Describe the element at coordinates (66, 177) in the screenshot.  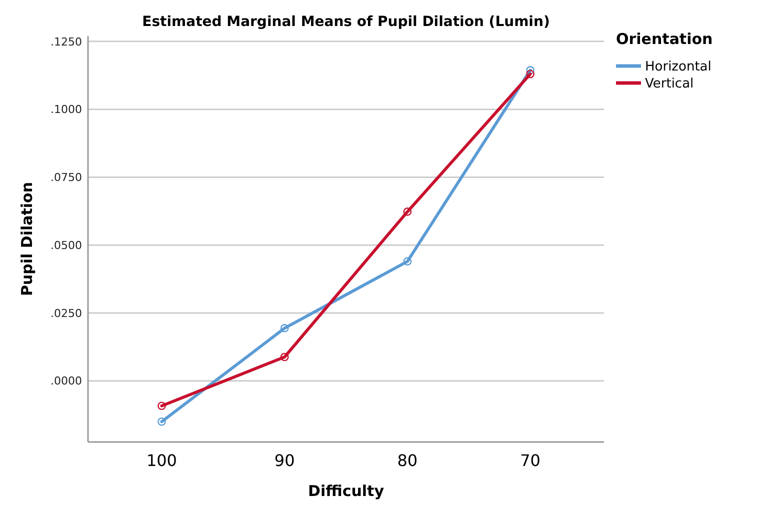
I see `y-tick-label: .0750` at that location.